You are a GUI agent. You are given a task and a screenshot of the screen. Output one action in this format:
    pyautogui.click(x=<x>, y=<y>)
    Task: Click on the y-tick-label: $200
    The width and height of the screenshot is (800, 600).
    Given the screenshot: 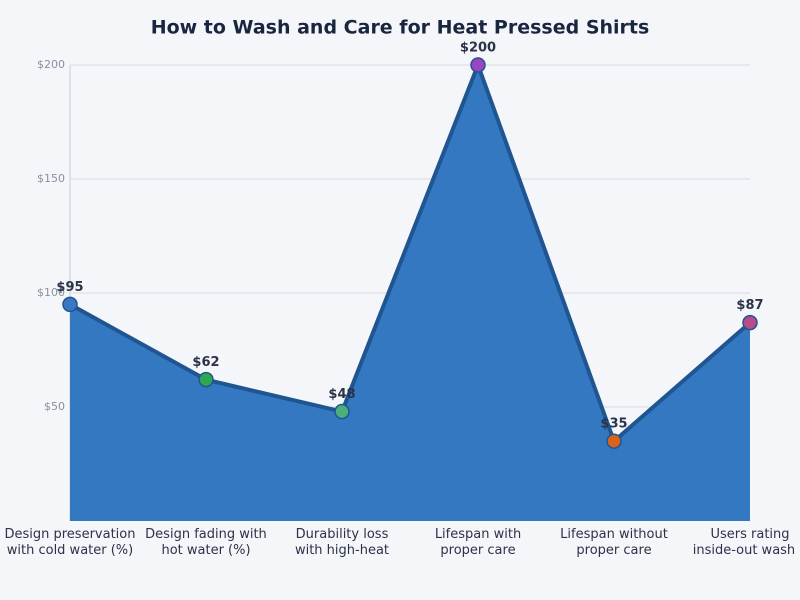 What is the action you would take?
    pyautogui.click(x=51, y=64)
    